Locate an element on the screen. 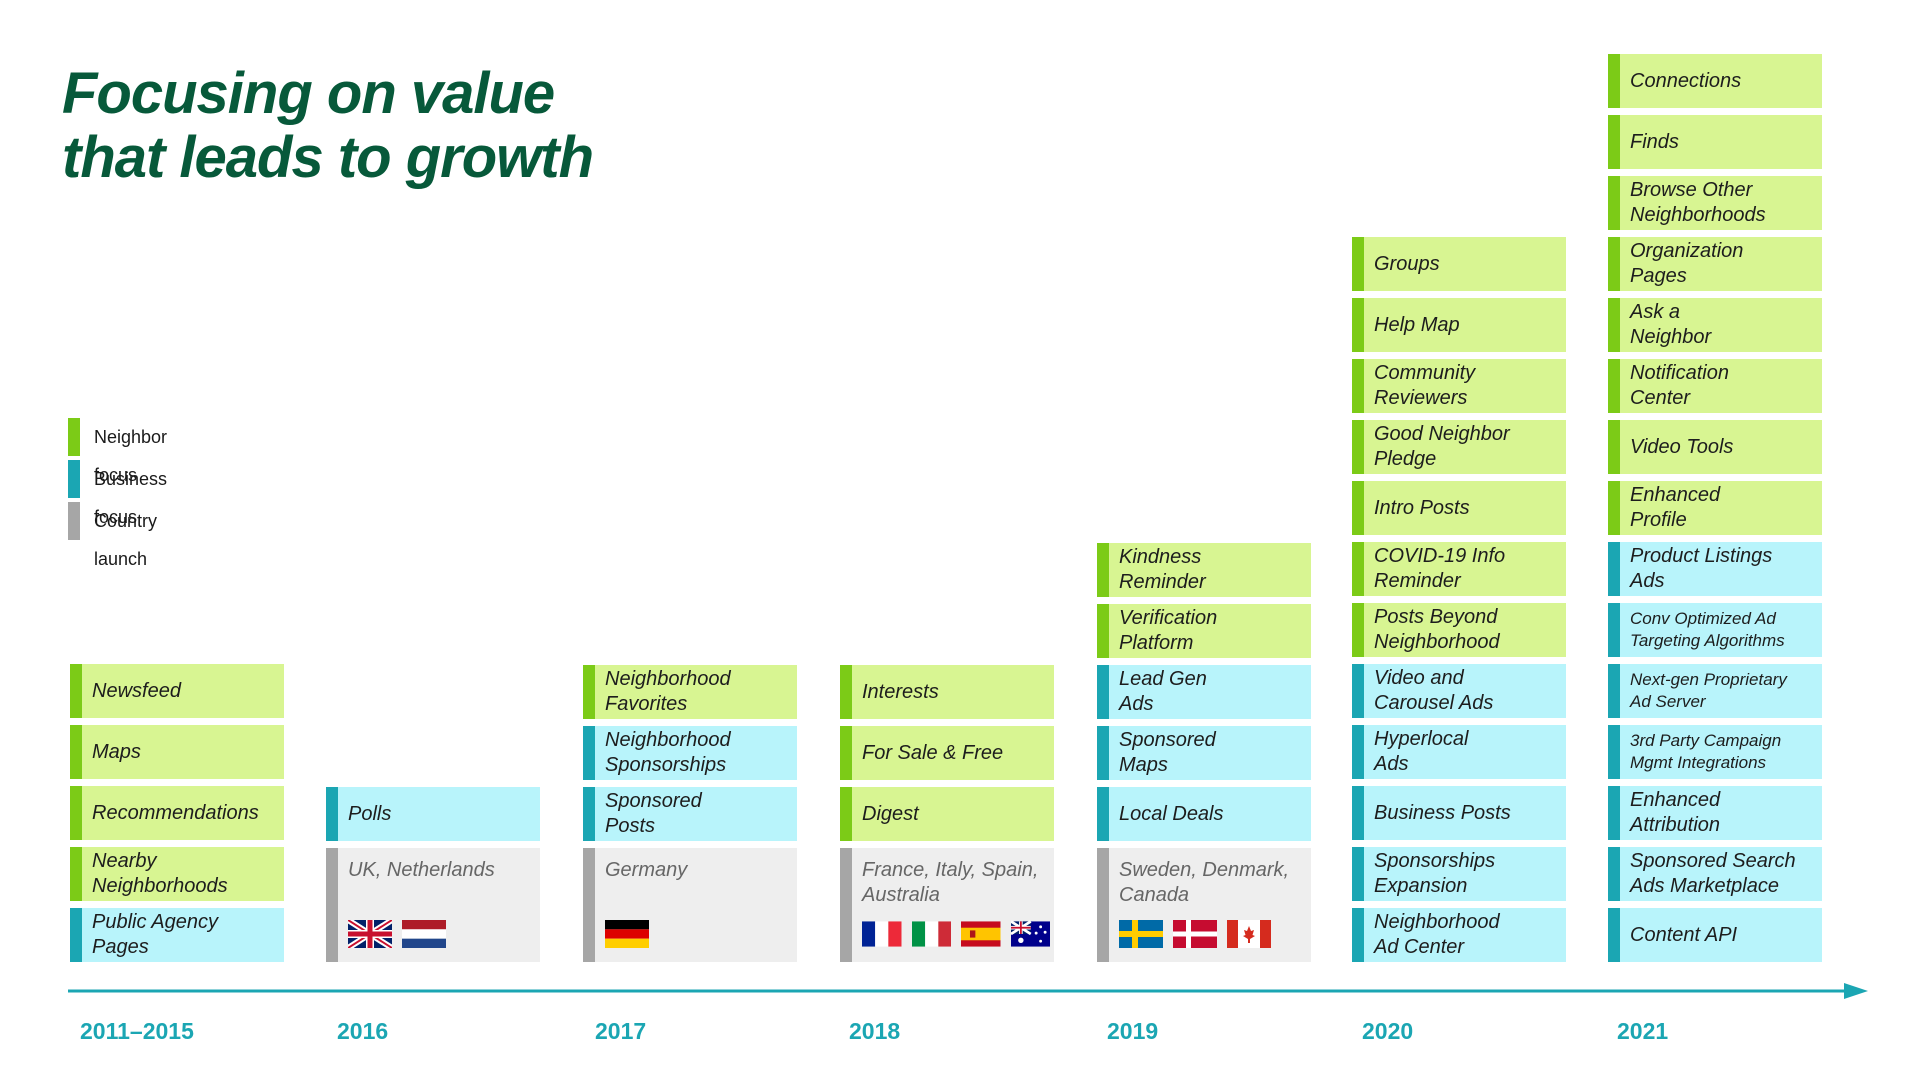 The image size is (1920, 1080). feature-card-label: Nearby is located at coordinates (124, 861).